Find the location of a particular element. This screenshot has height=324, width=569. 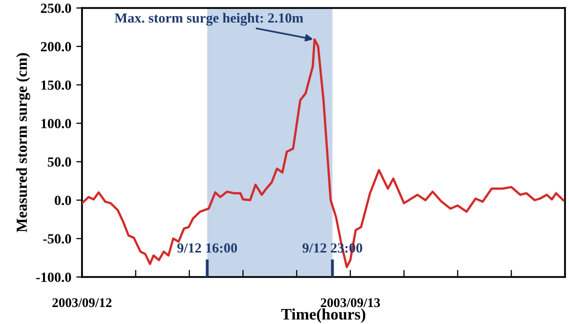

annotation: Max. storm surge height: 2.10m is located at coordinates (209, 19).